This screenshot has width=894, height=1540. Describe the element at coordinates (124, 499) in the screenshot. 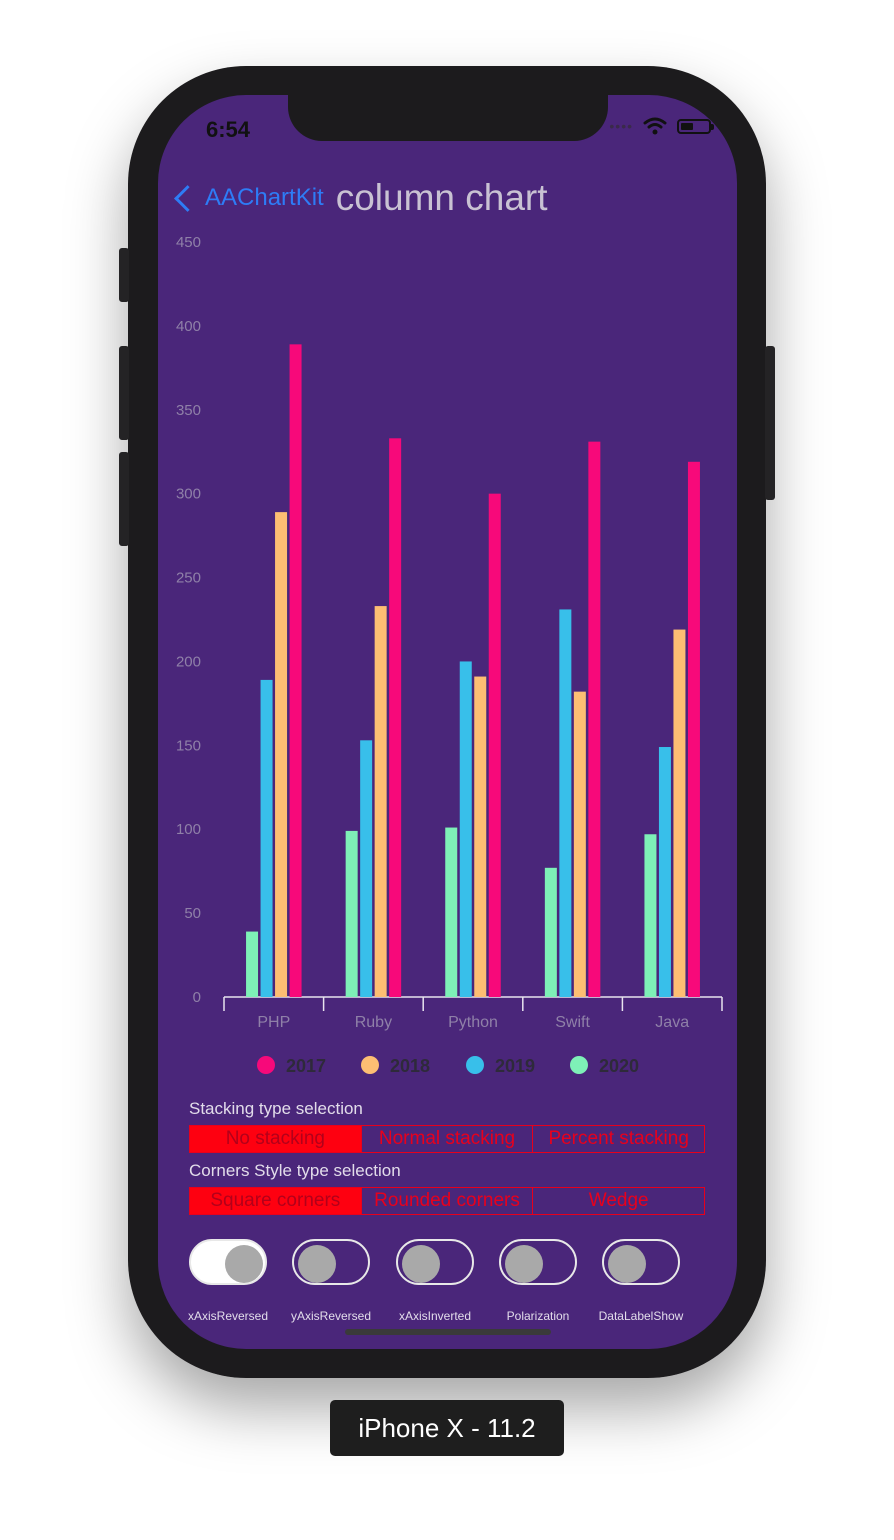

I see `volume-down-button` at that location.